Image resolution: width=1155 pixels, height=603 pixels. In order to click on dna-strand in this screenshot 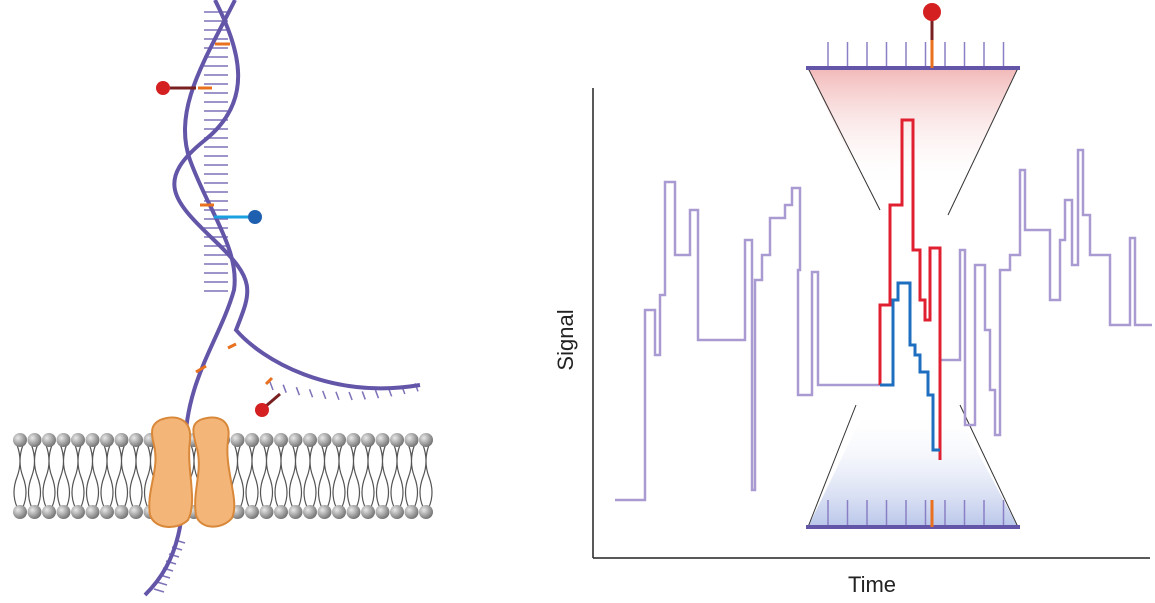, I will do `click(296, 195)`.